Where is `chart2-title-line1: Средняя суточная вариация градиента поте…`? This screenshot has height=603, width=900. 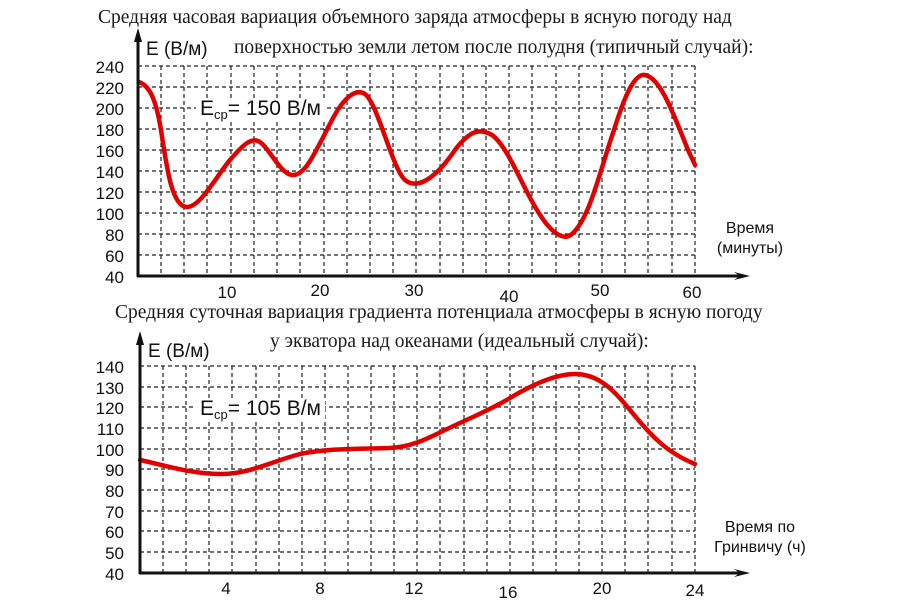 chart2-title-line1: Средняя суточная вариация градиента поте… is located at coordinates (439, 312).